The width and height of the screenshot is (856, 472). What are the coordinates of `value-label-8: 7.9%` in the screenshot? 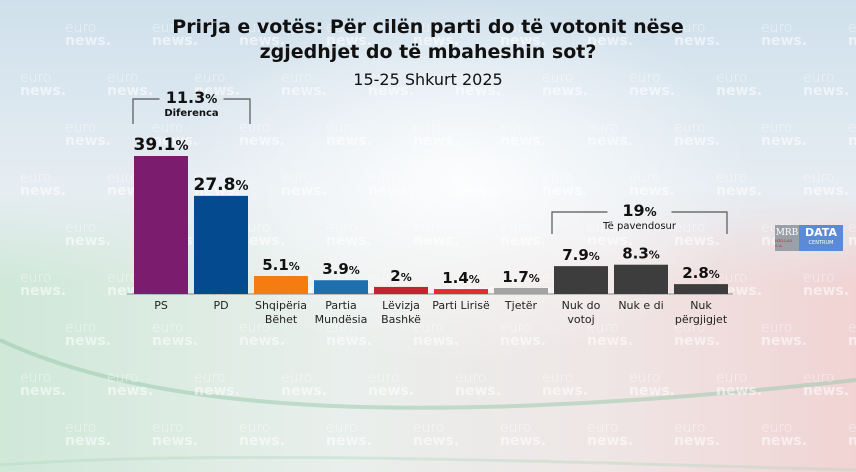 It's located at (581, 255).